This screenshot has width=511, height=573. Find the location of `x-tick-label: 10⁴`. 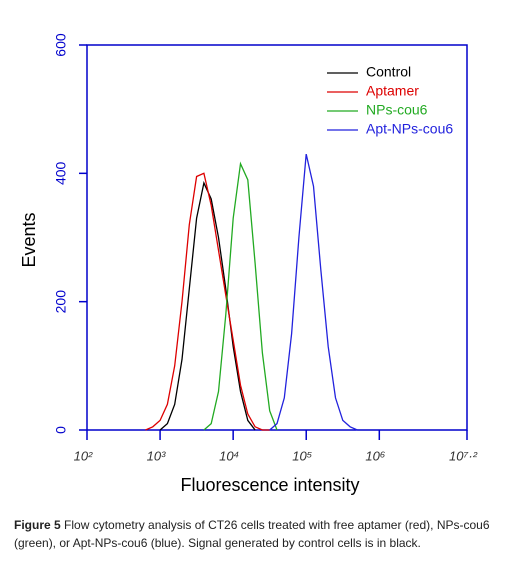

x-tick-label: 10⁴ is located at coordinates (229, 455).